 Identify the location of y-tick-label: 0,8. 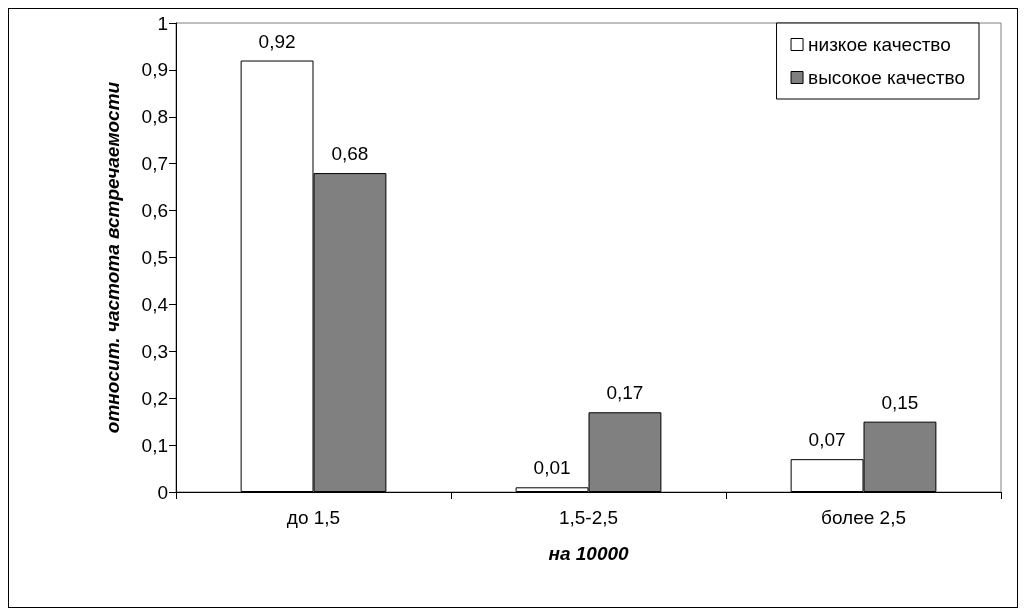
(154, 117).